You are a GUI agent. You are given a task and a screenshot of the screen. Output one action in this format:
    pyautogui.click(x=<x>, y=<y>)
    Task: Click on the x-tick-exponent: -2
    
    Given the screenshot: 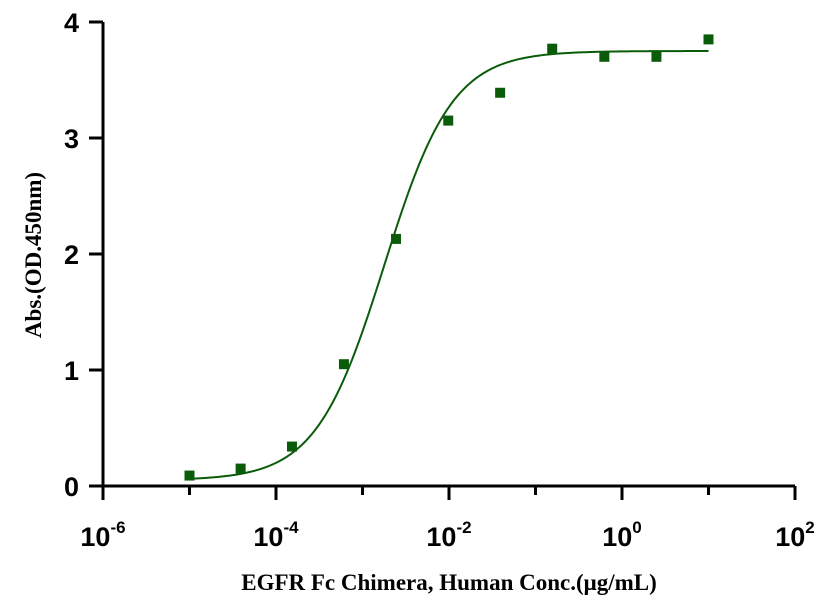 What is the action you would take?
    pyautogui.click(x=463, y=527)
    